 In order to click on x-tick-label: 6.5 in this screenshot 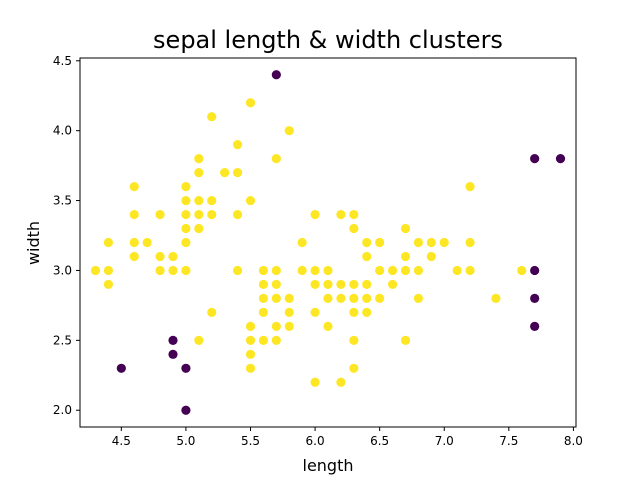, I will do `click(379, 441)`.